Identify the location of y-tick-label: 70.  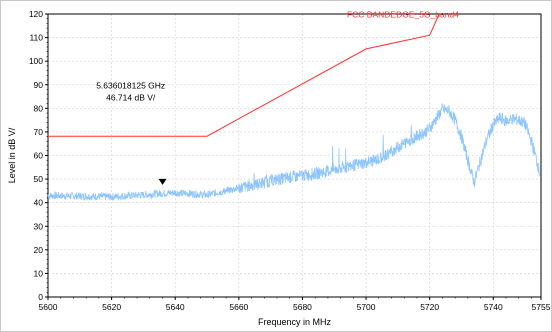
(39, 132).